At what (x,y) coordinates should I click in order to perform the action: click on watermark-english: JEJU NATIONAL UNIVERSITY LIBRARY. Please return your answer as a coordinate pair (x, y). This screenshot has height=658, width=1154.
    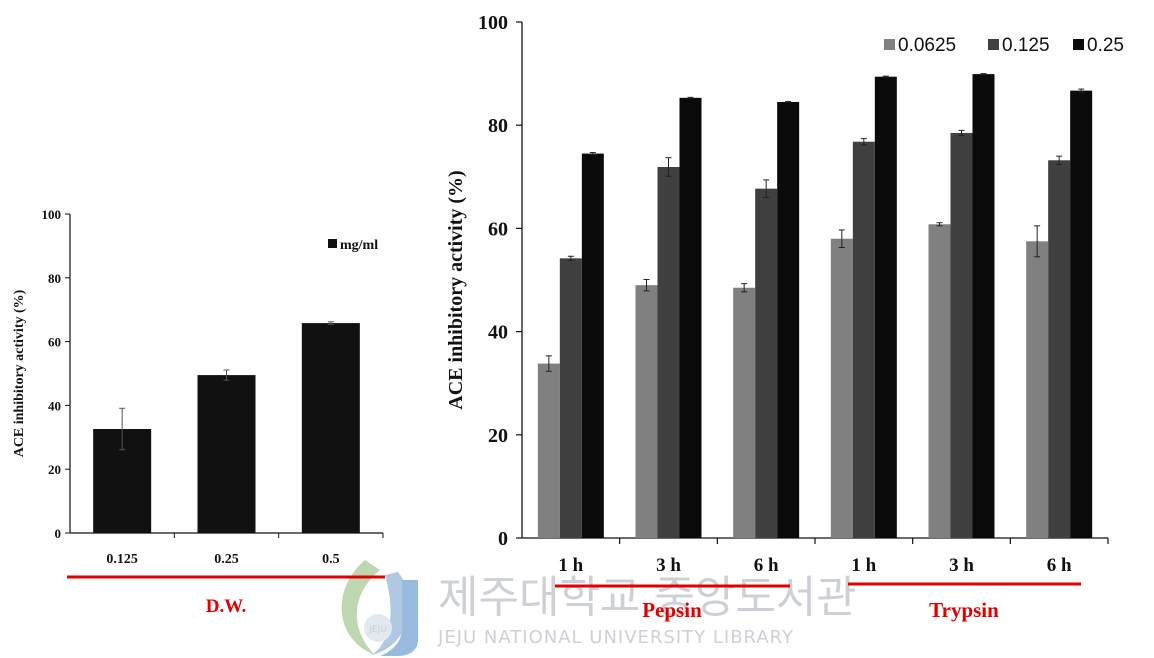
    Looking at the image, I should click on (615, 637).